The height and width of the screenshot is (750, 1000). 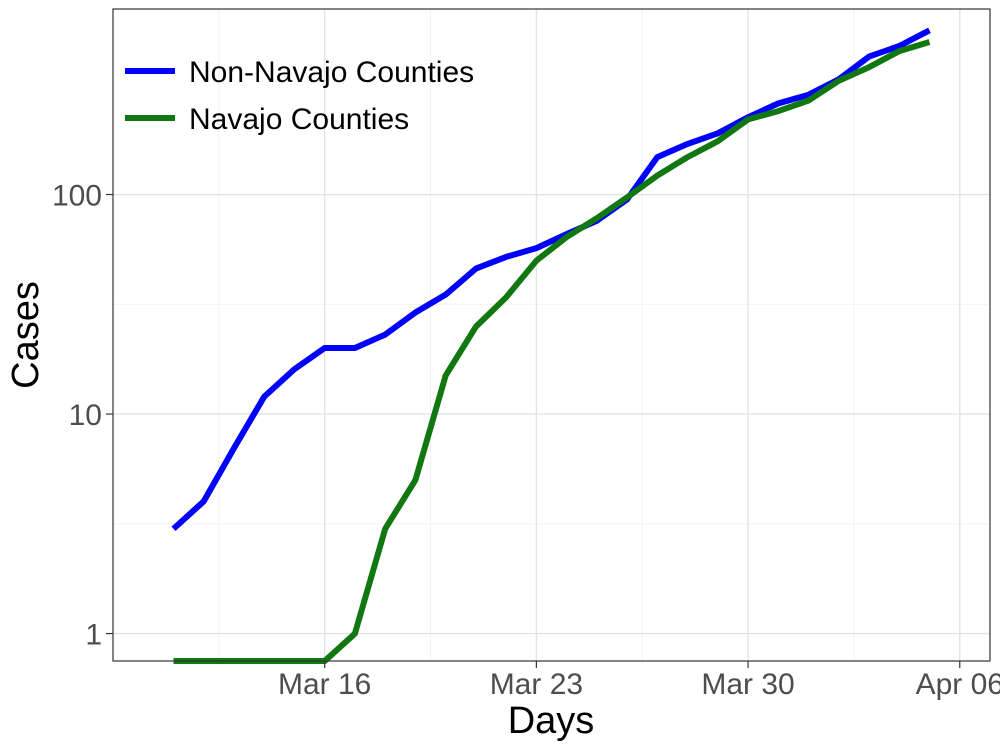 I want to click on x-tick-label: Mar 23, so click(x=536, y=684).